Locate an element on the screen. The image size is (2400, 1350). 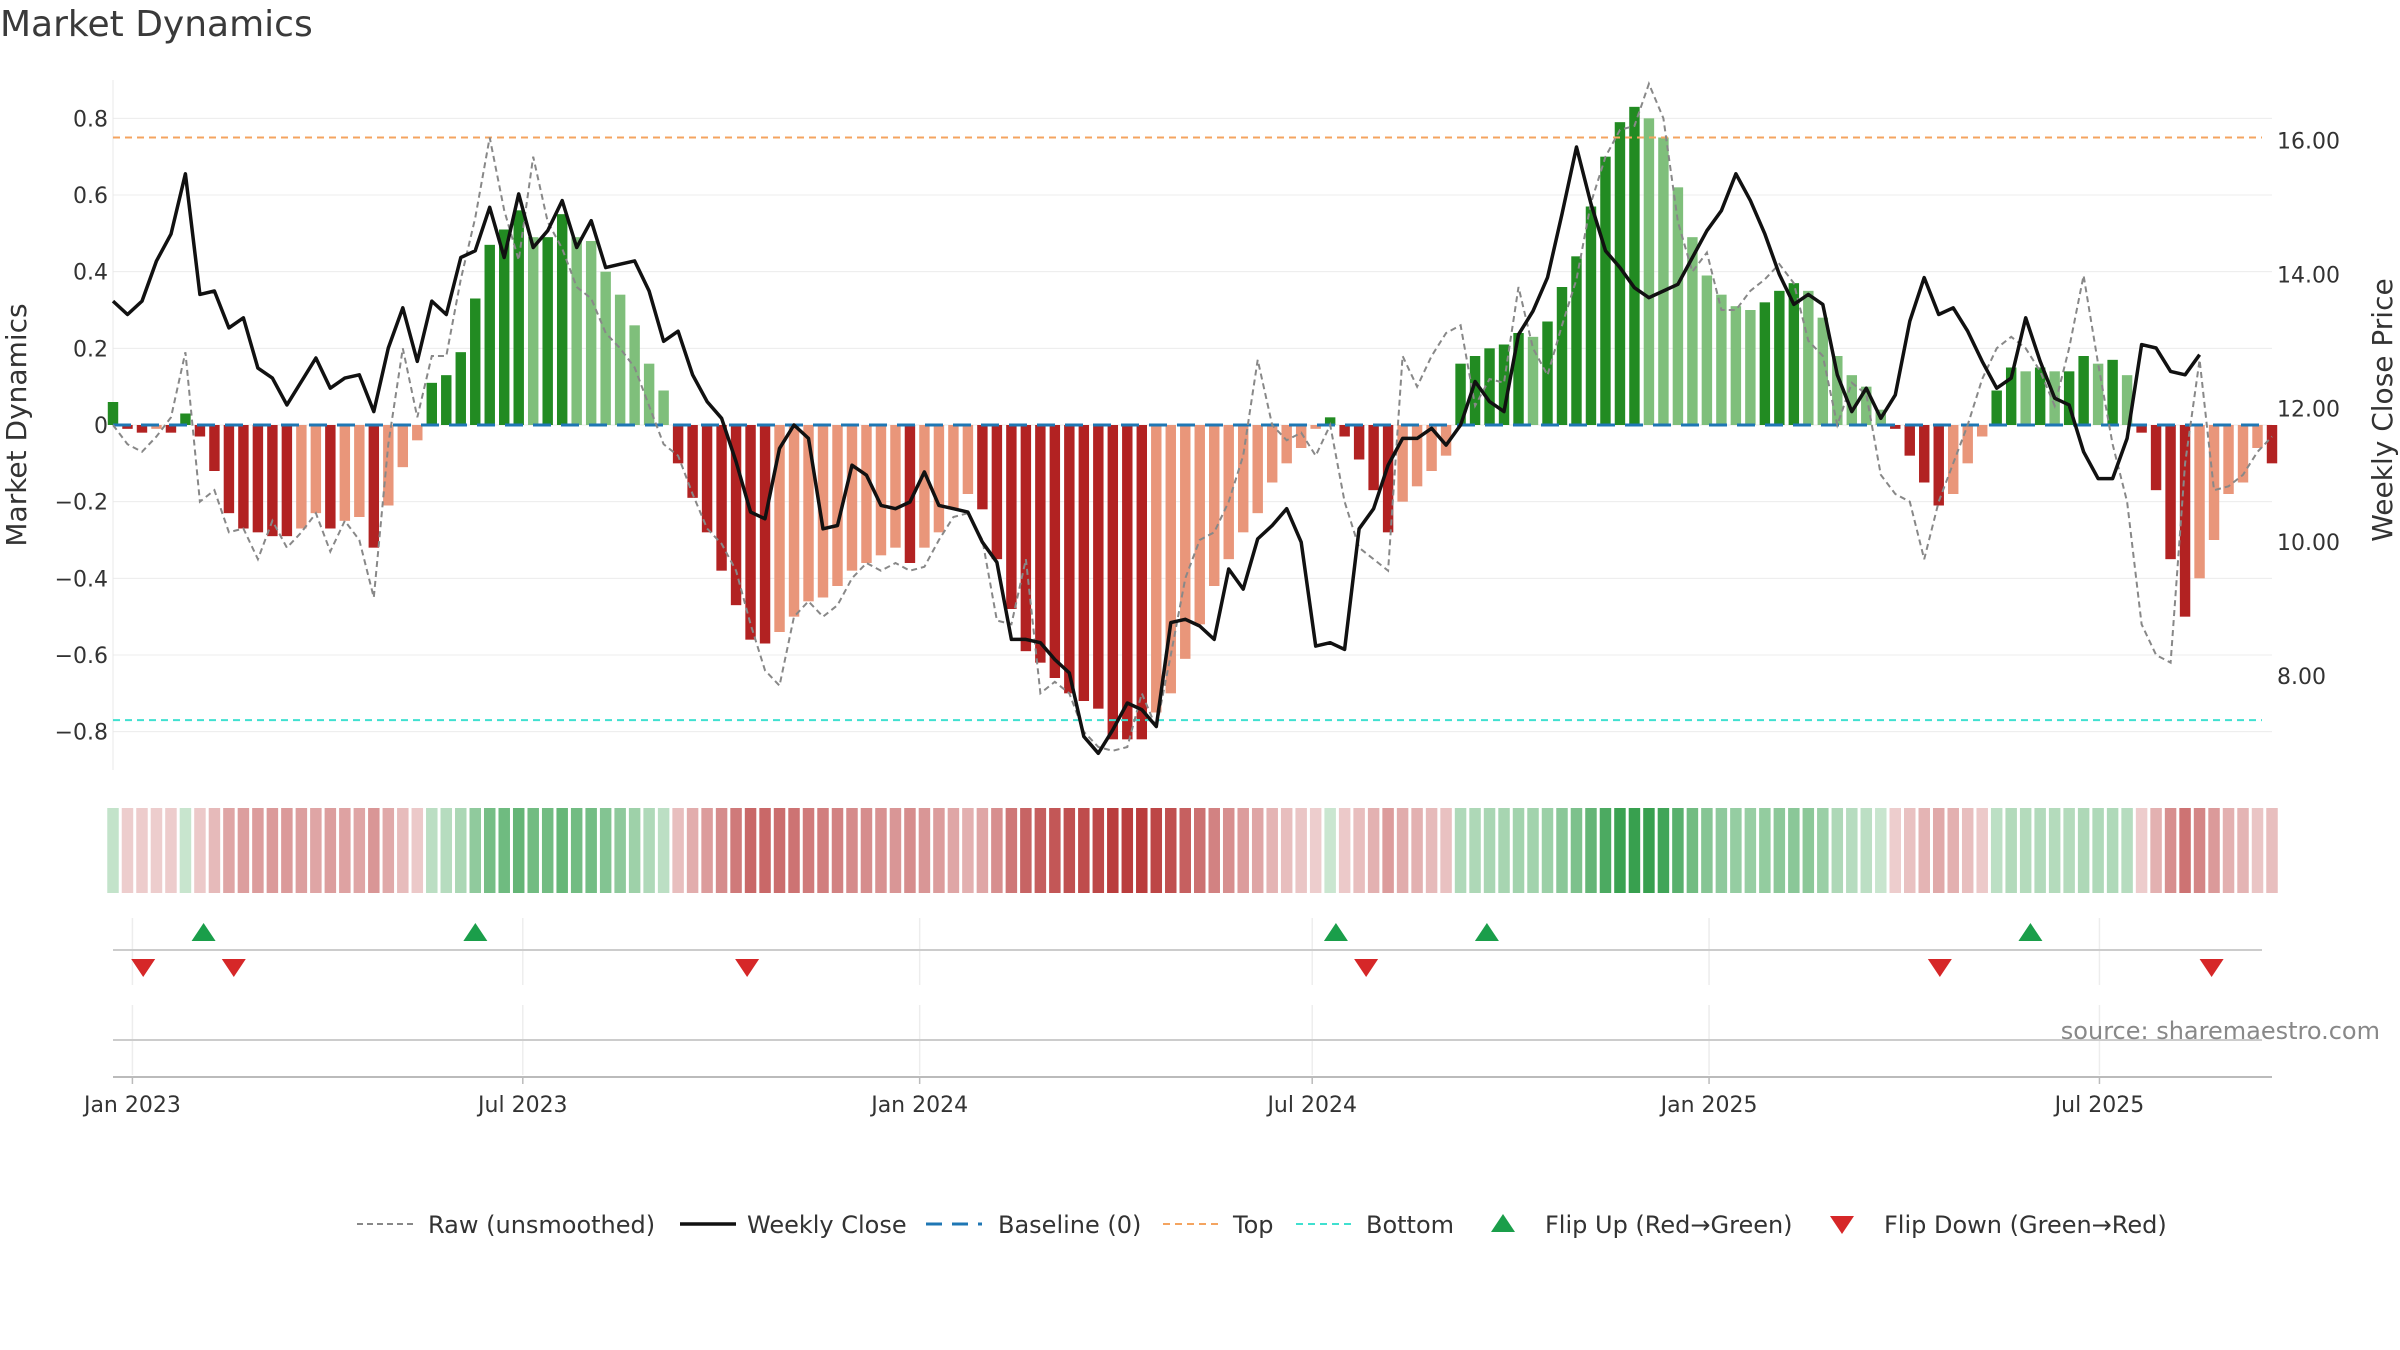
left-tick-label: 0.8 is located at coordinates (90, 119).